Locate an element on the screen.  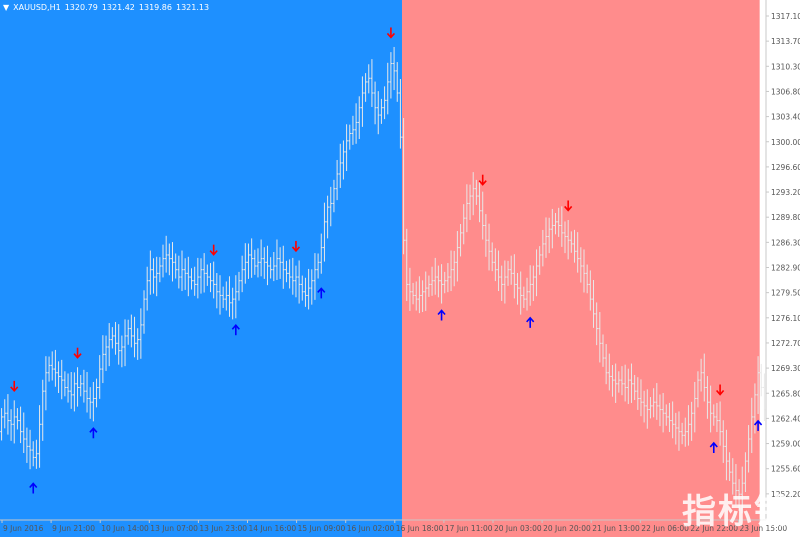
time-tick-label: 13 Jun 07:00 is located at coordinates (174, 528).